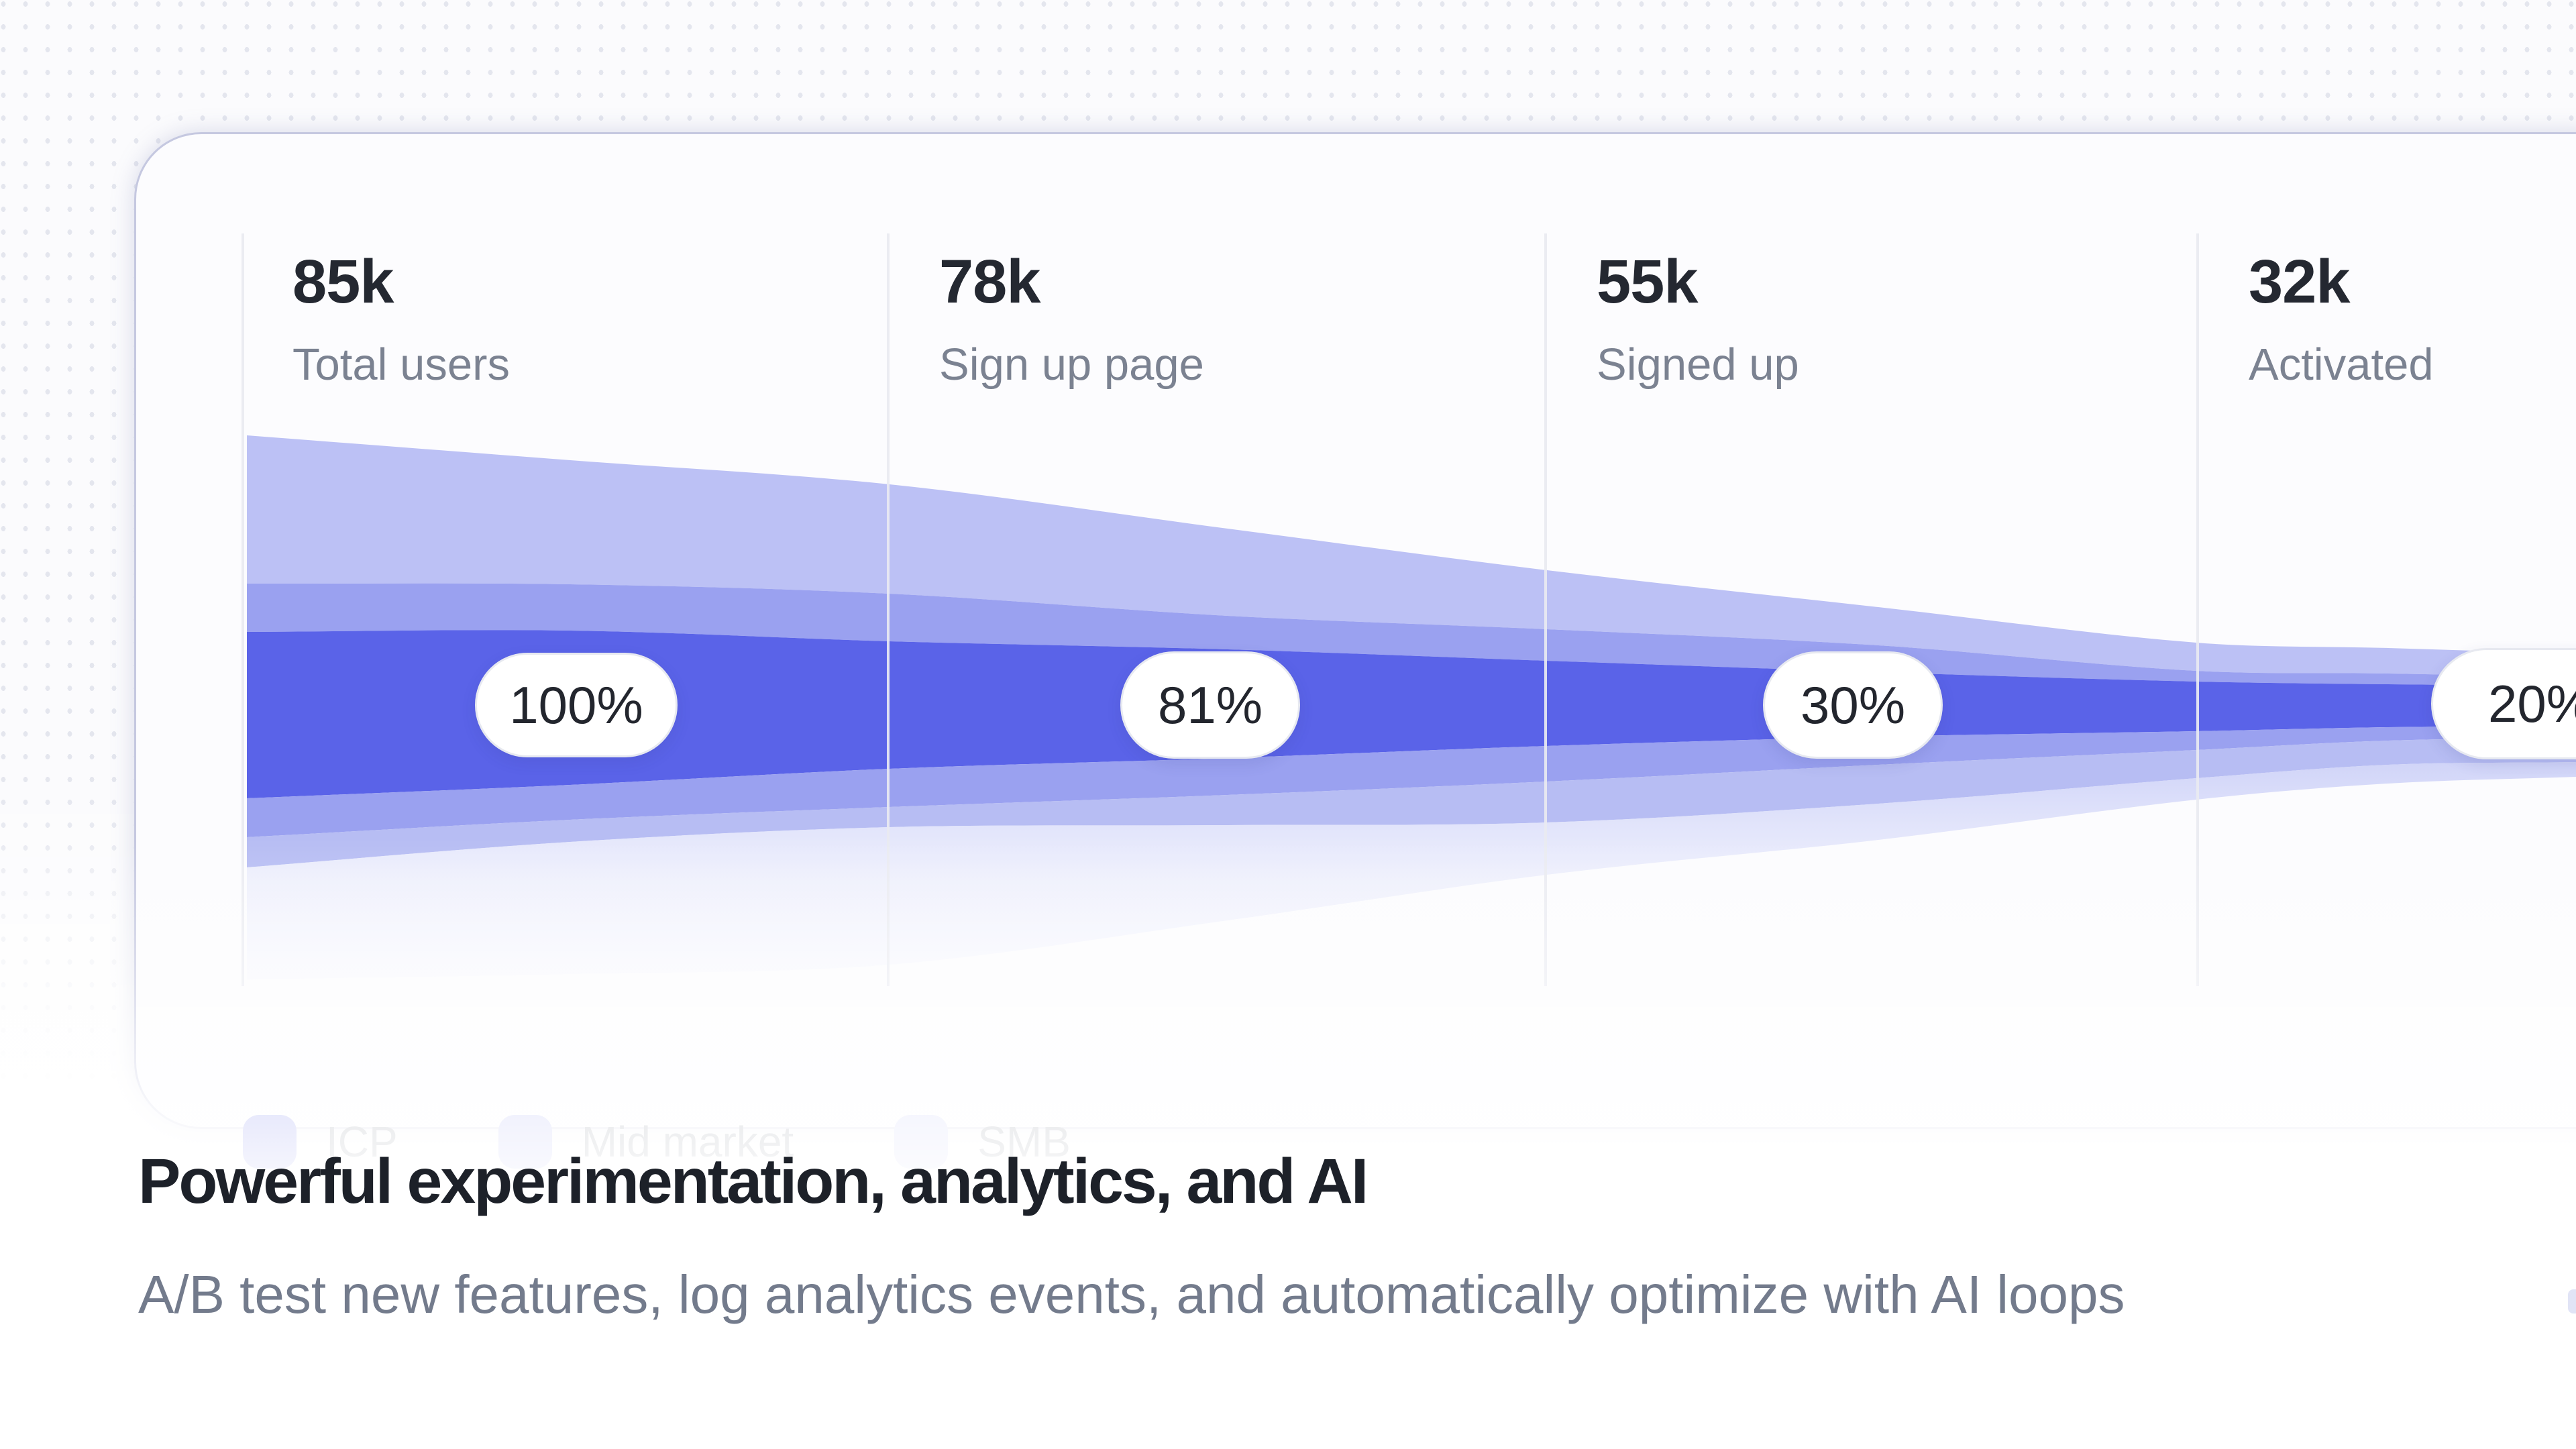  I want to click on stage-value: 85k, so click(343, 282).